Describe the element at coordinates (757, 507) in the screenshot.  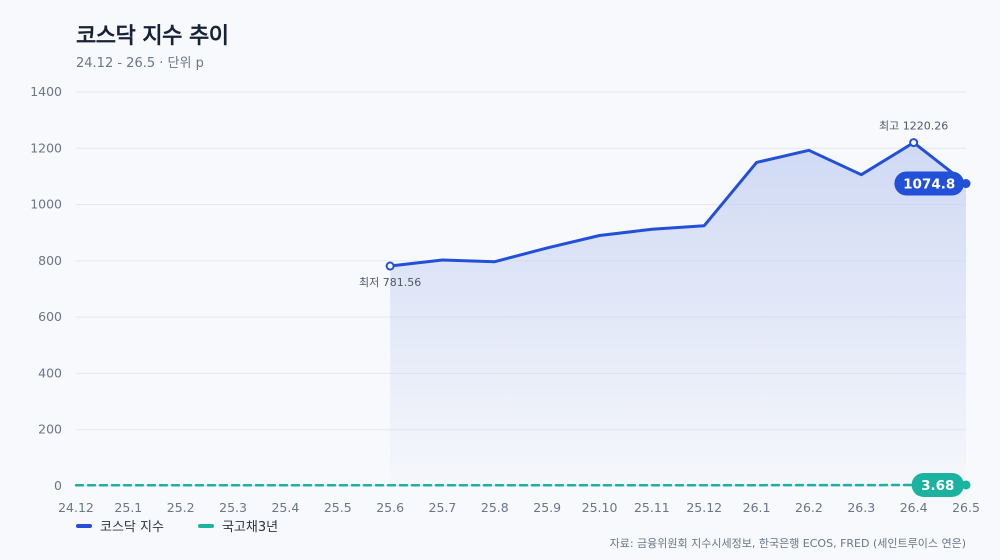
I see `x-tick-label: 26.1` at that location.